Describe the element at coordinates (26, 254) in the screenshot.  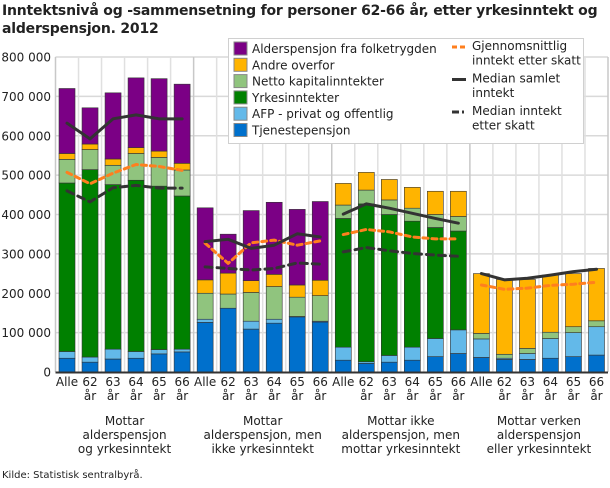
I see `y-tick-label: 300 000` at that location.